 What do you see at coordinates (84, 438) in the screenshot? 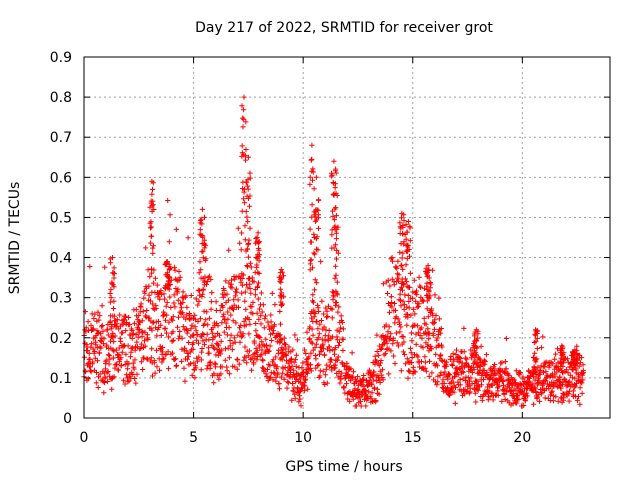
I see `x-tick-label: 0` at bounding box center [84, 438].